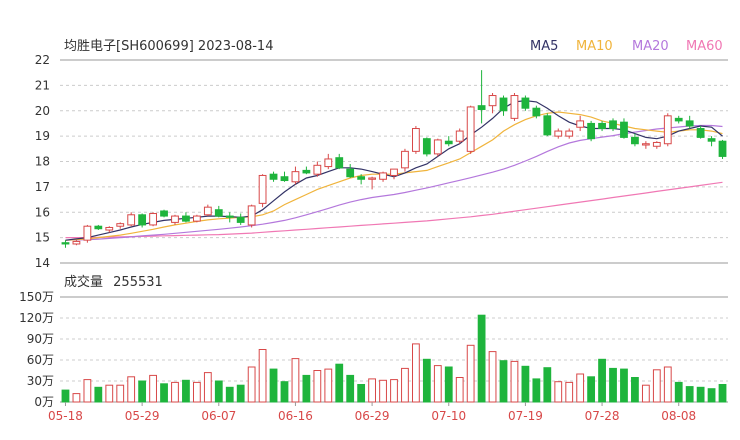 This screenshot has height=440, width=740. I want to click on y-tick-label: 90万, so click(40, 339).